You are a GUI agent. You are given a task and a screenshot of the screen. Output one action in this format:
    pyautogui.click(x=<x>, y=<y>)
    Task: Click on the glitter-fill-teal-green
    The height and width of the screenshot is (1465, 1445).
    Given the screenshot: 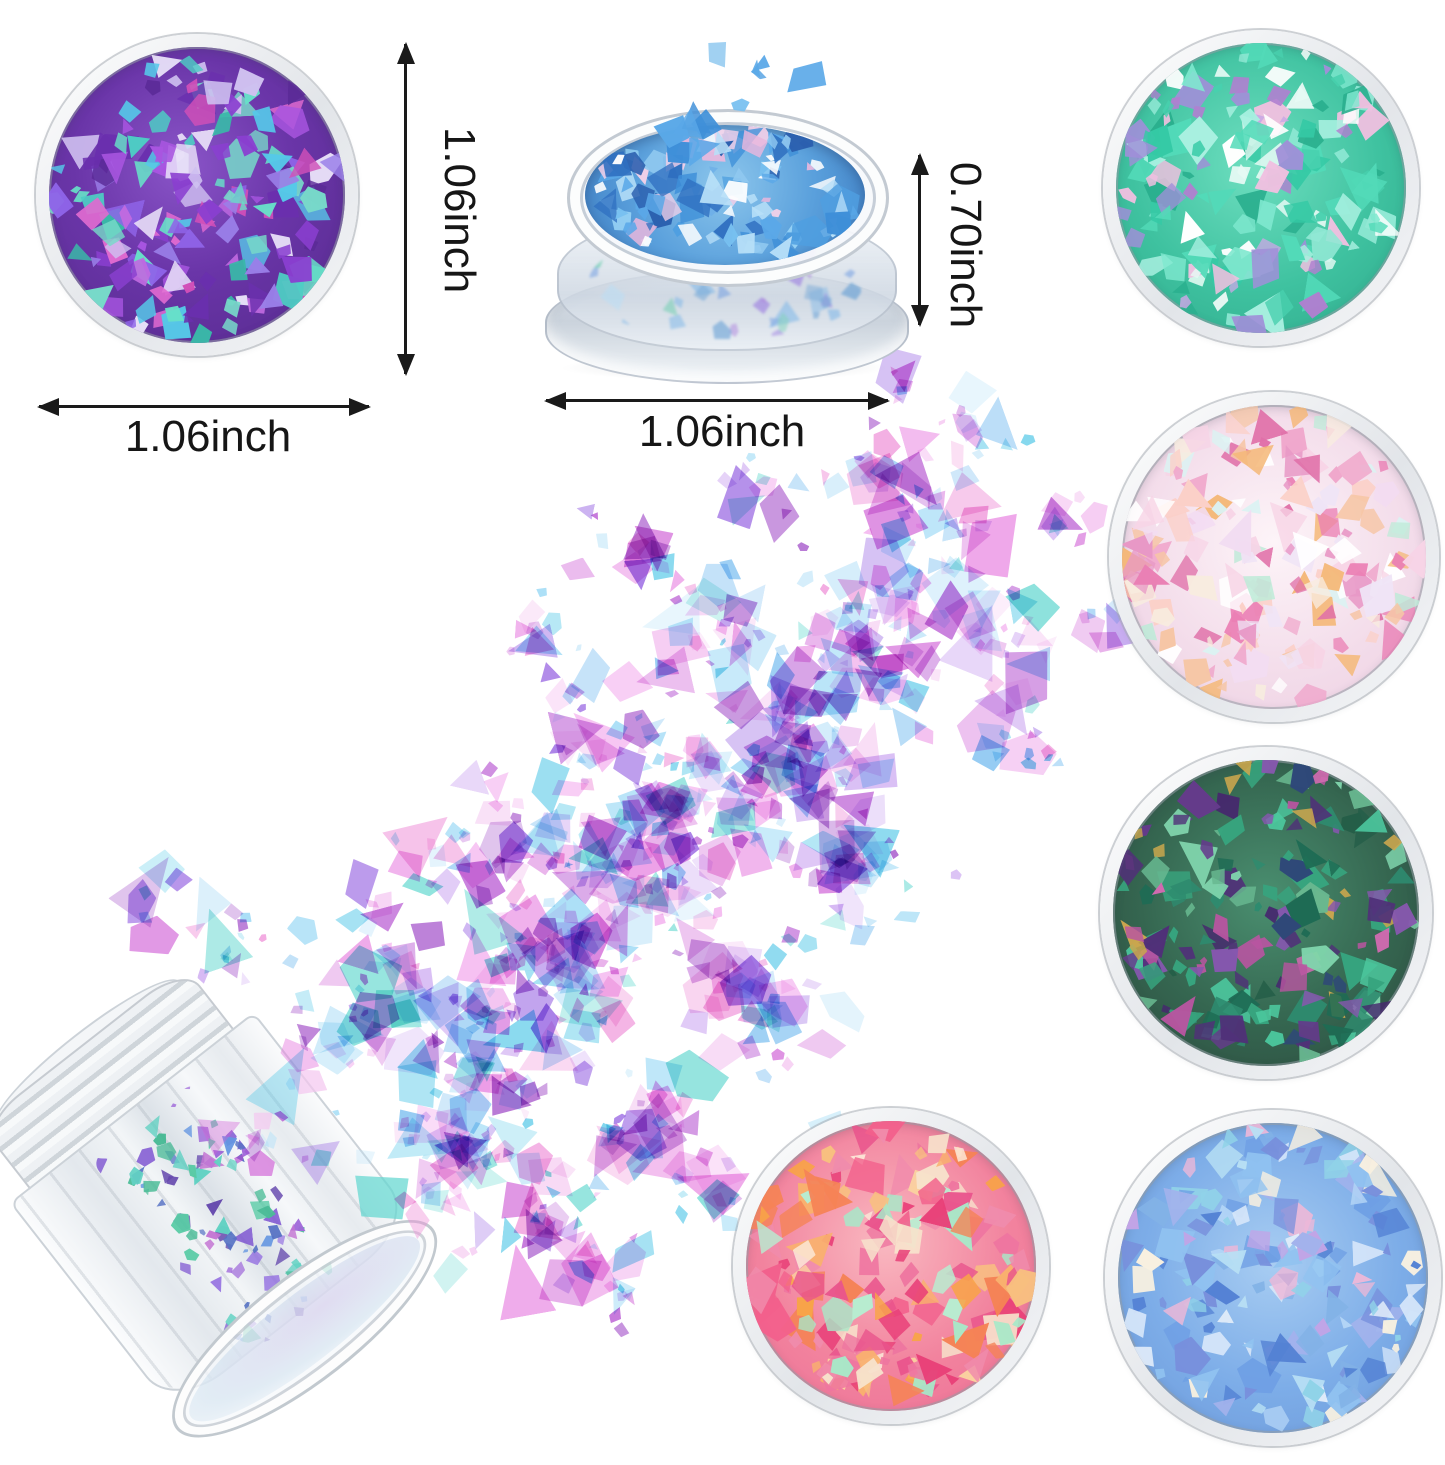 What is the action you would take?
    pyautogui.click(x=1261, y=188)
    